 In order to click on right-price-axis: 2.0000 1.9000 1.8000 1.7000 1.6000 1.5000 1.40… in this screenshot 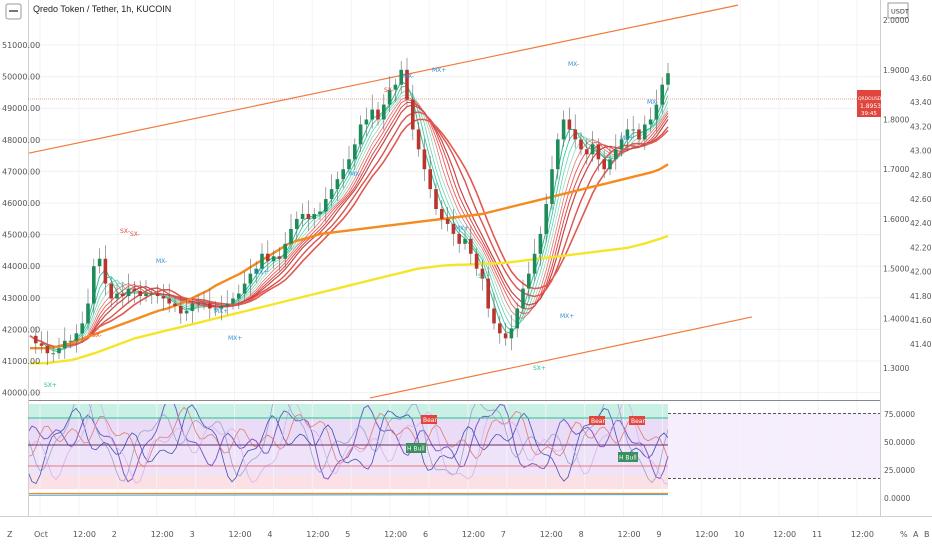, I will do `click(896, 194)`.